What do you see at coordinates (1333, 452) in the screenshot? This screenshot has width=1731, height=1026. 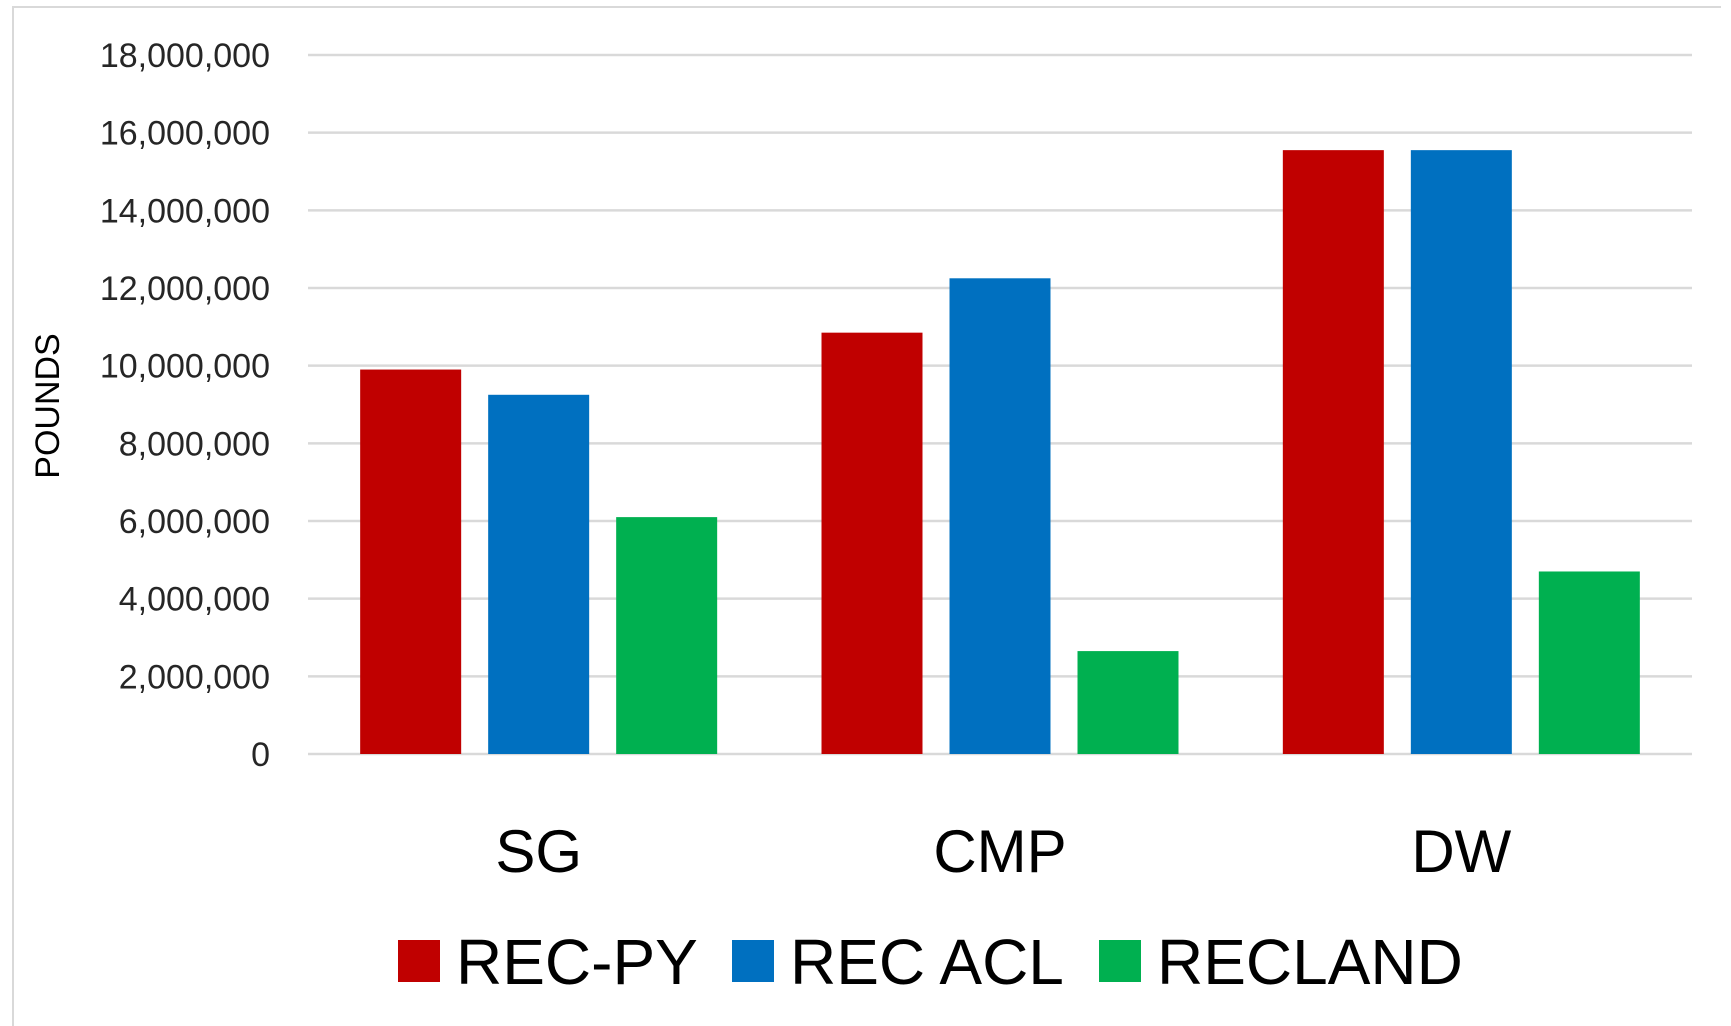 I see `bar-rec-py-dw` at bounding box center [1333, 452].